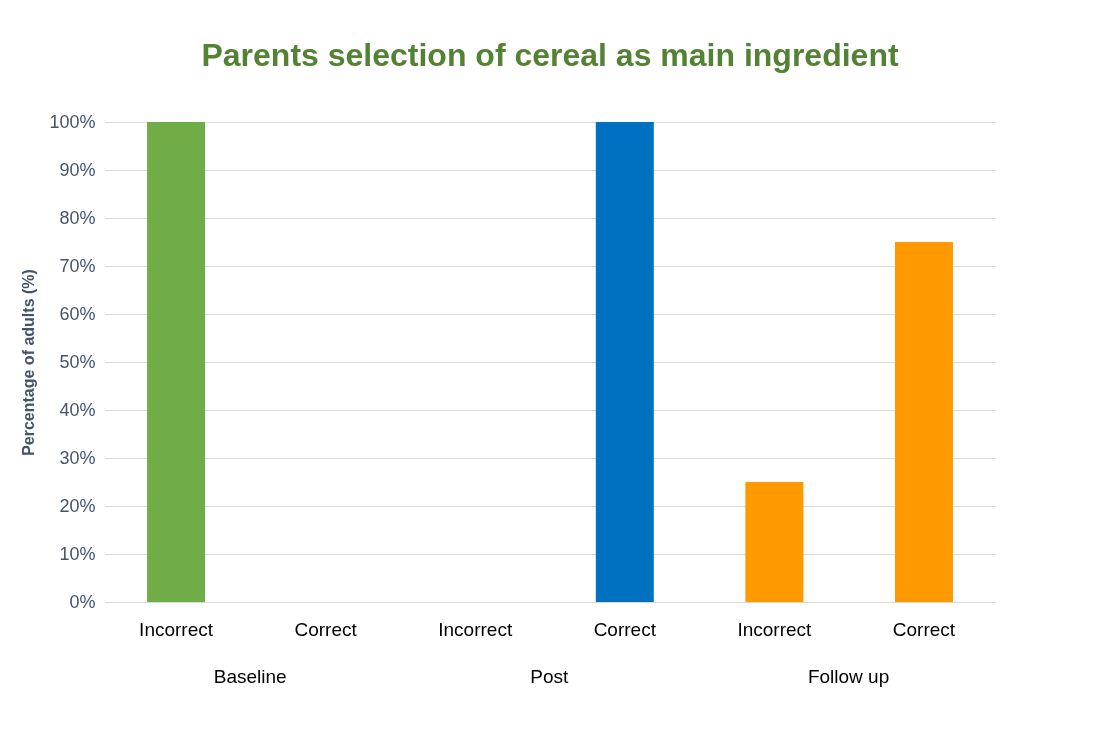 This screenshot has height=751, width=1108. I want to click on y-tick-label: 30%, so click(77, 457).